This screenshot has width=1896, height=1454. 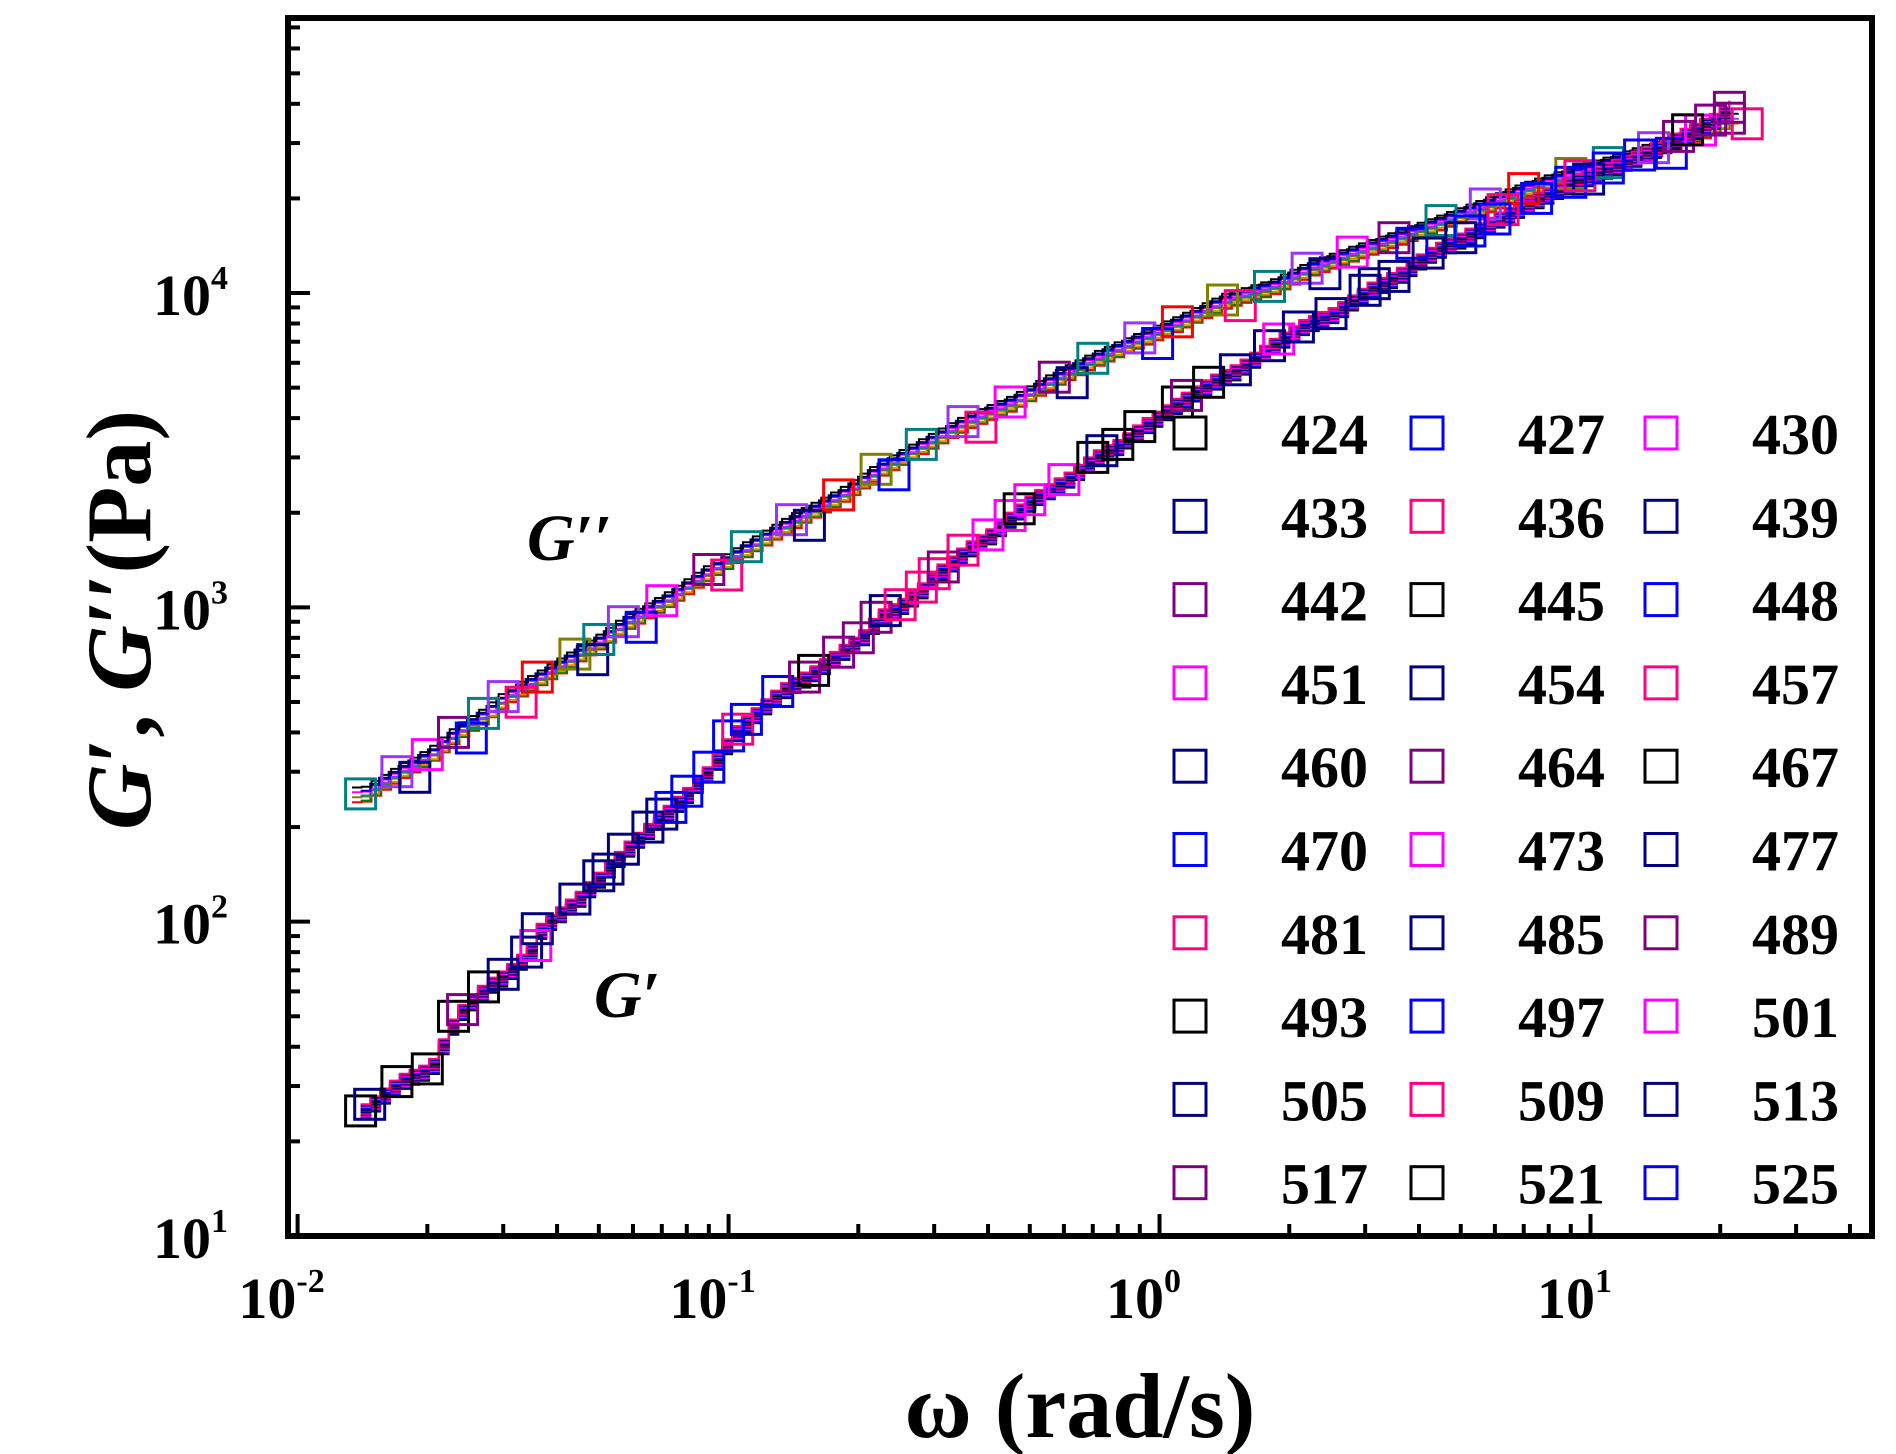 I want to click on legend-label: 439, so click(x=1795, y=517).